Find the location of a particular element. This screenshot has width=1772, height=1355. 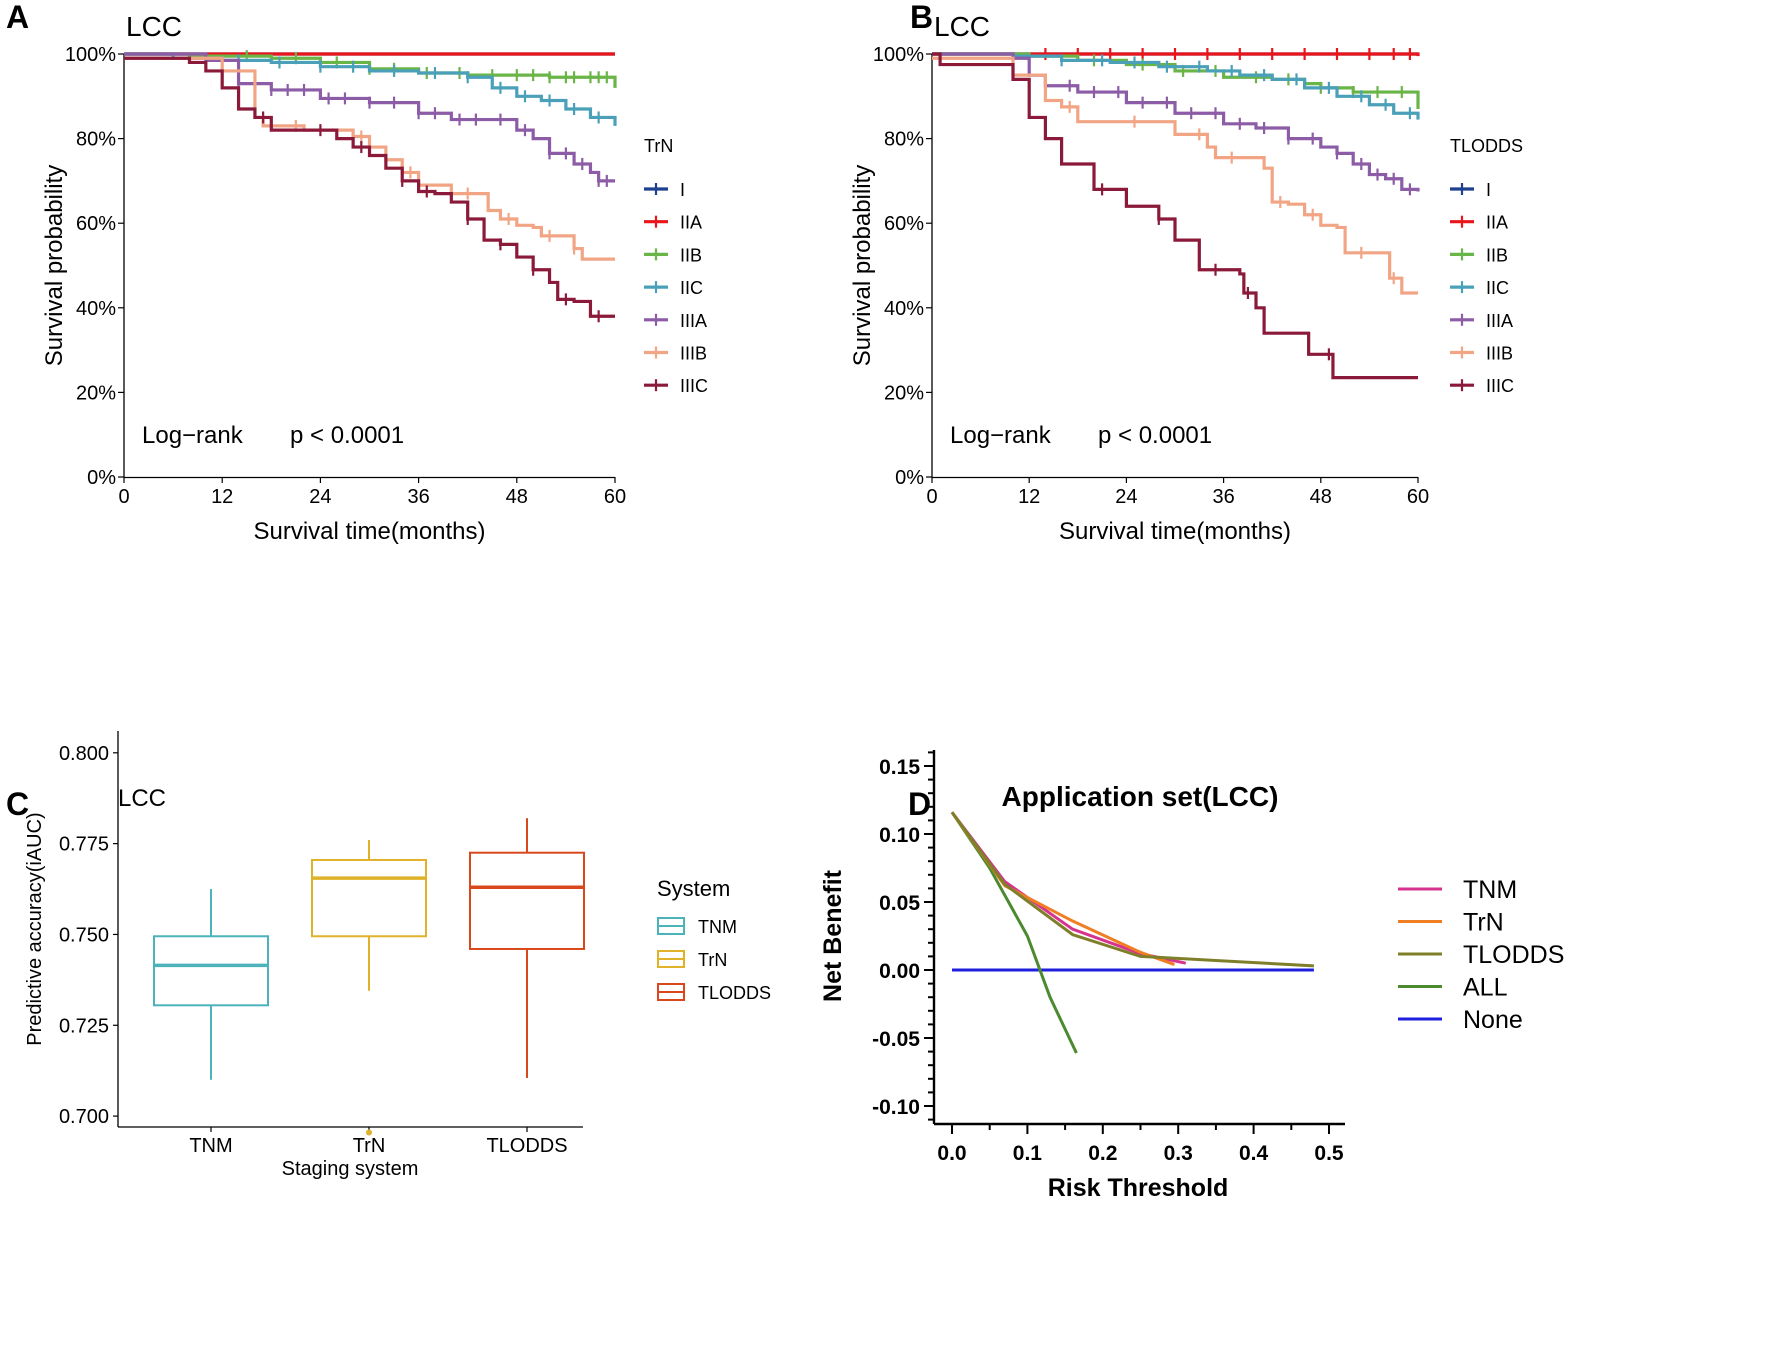

legend-title: TLODDS is located at coordinates (1486, 146).